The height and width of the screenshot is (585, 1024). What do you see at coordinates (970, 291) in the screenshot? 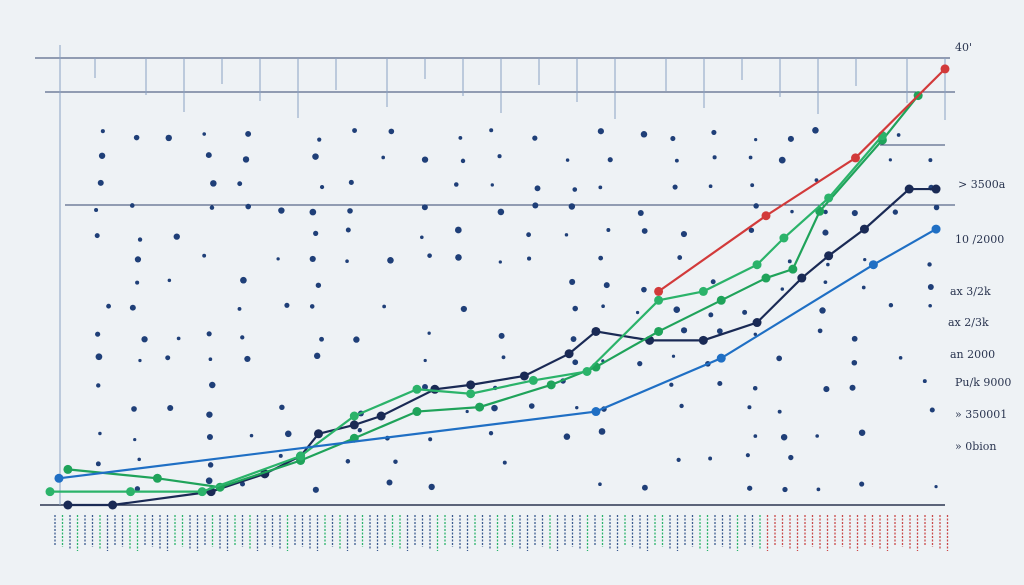
I see `annotation: ax 3/2k` at bounding box center [970, 291].